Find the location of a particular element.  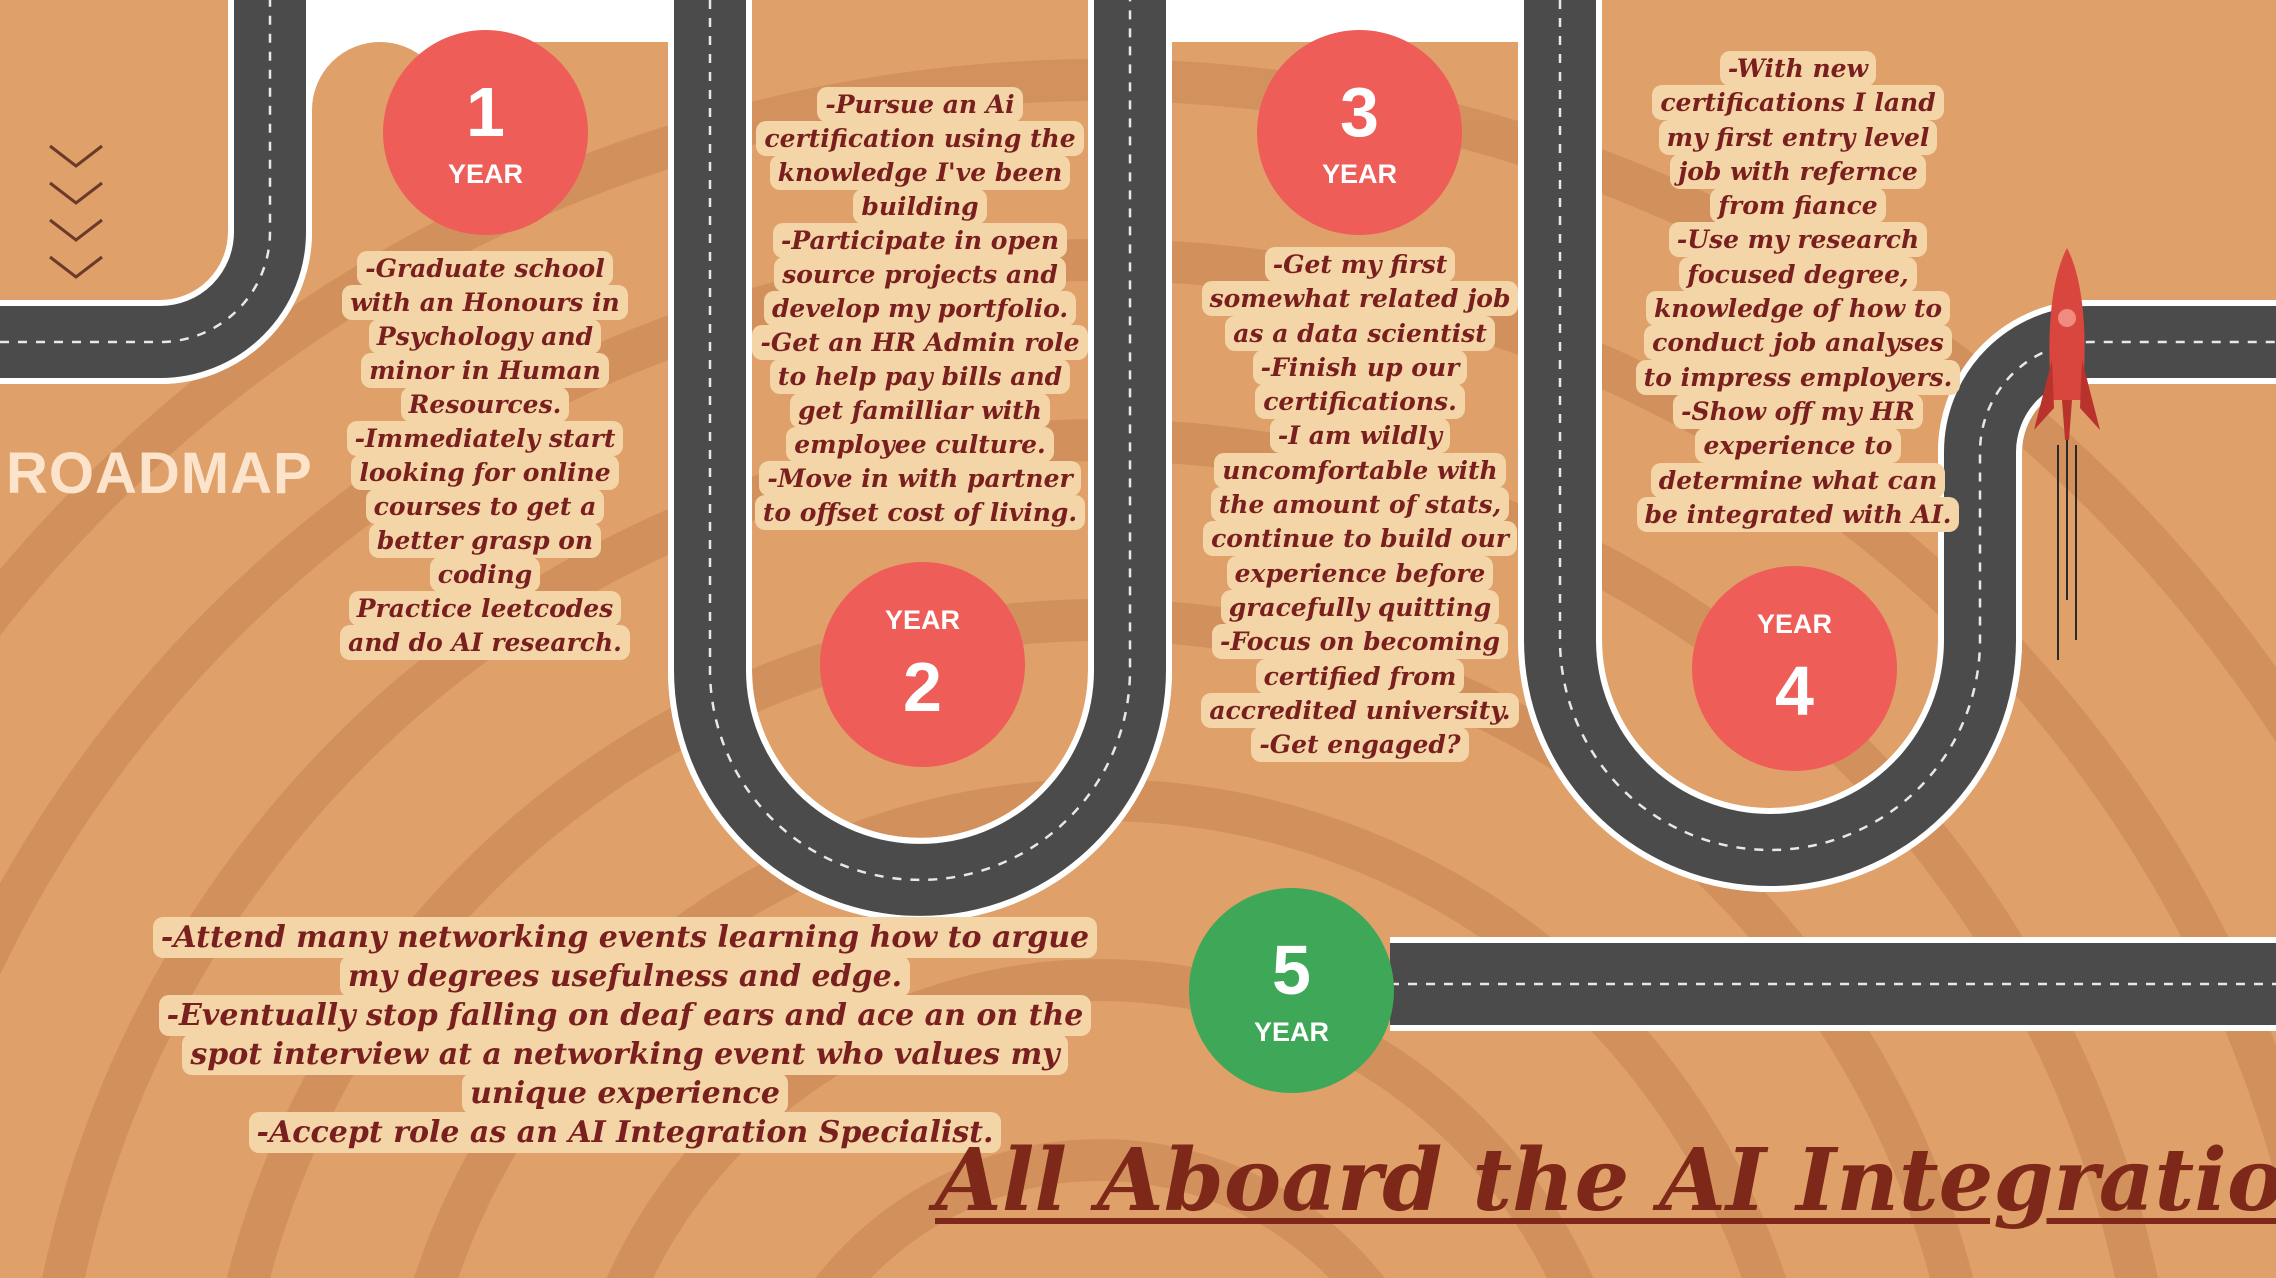

year-number: 3 is located at coordinates (1359, 112).